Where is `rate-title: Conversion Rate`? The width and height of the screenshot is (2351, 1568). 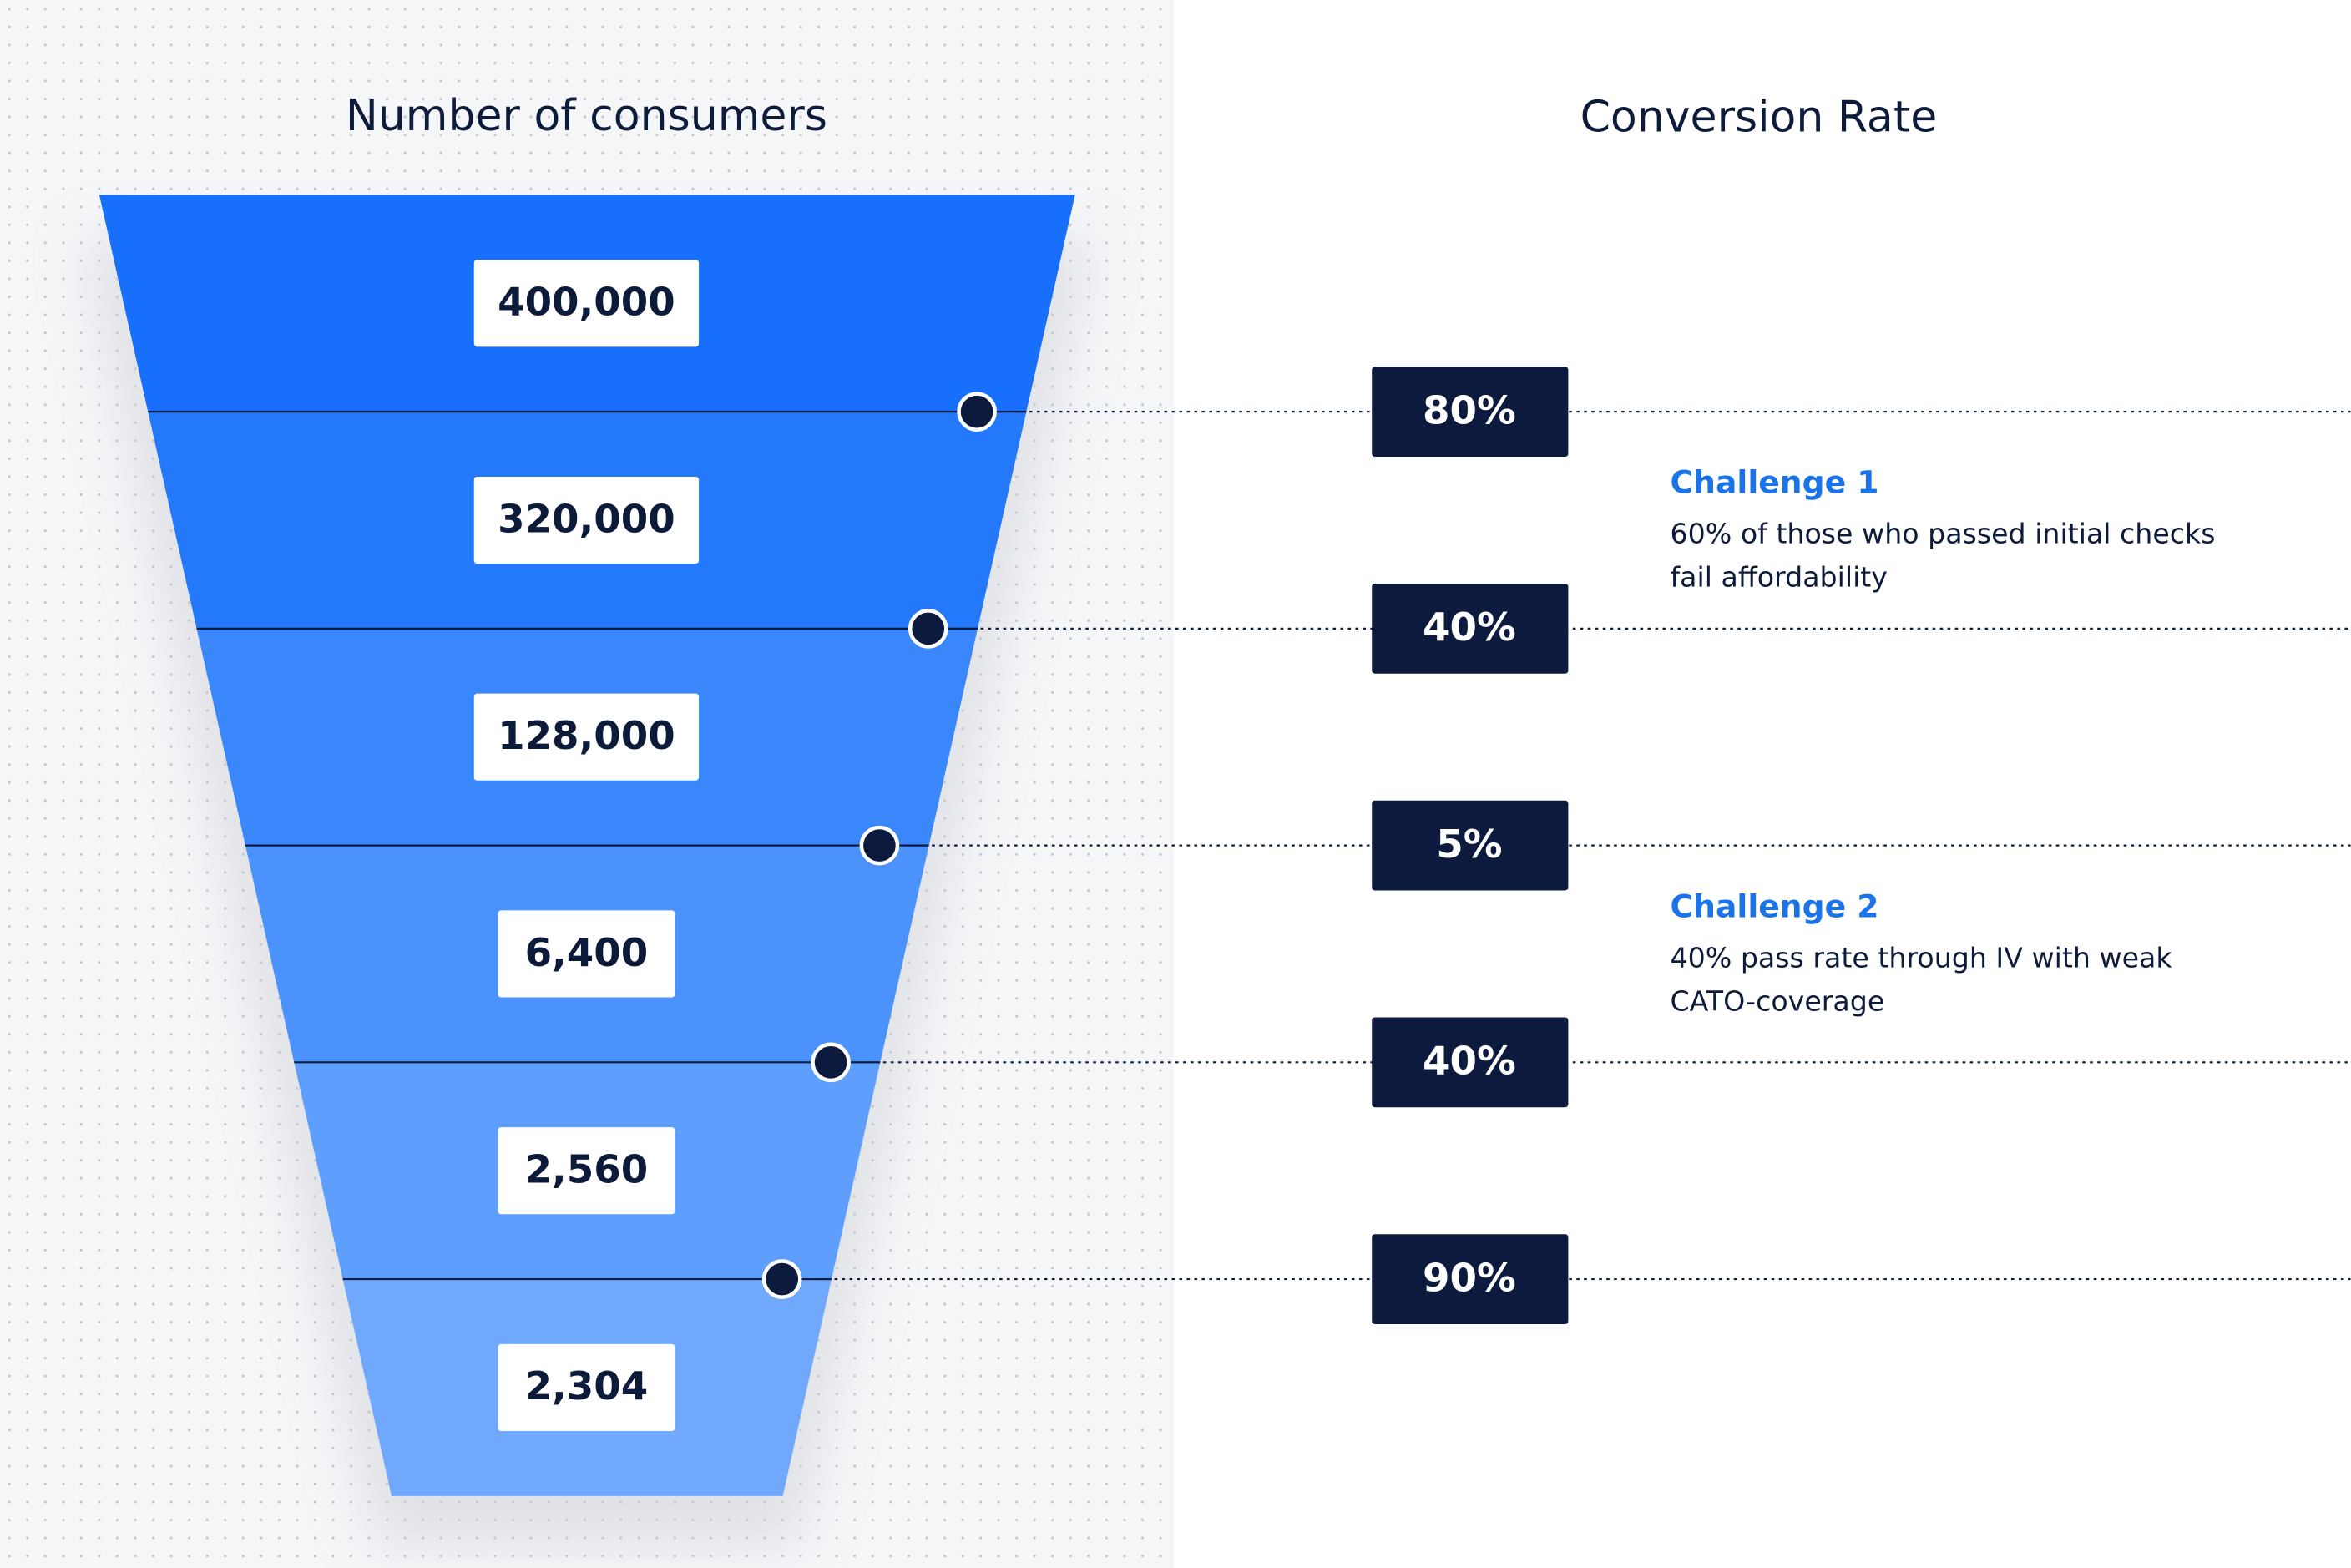
rate-title: Conversion Rate is located at coordinates (1759, 118).